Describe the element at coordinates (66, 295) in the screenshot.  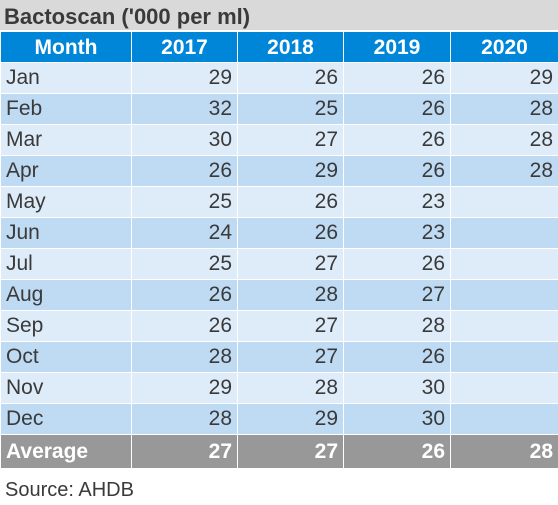
I see `month-cell: Aug` at that location.